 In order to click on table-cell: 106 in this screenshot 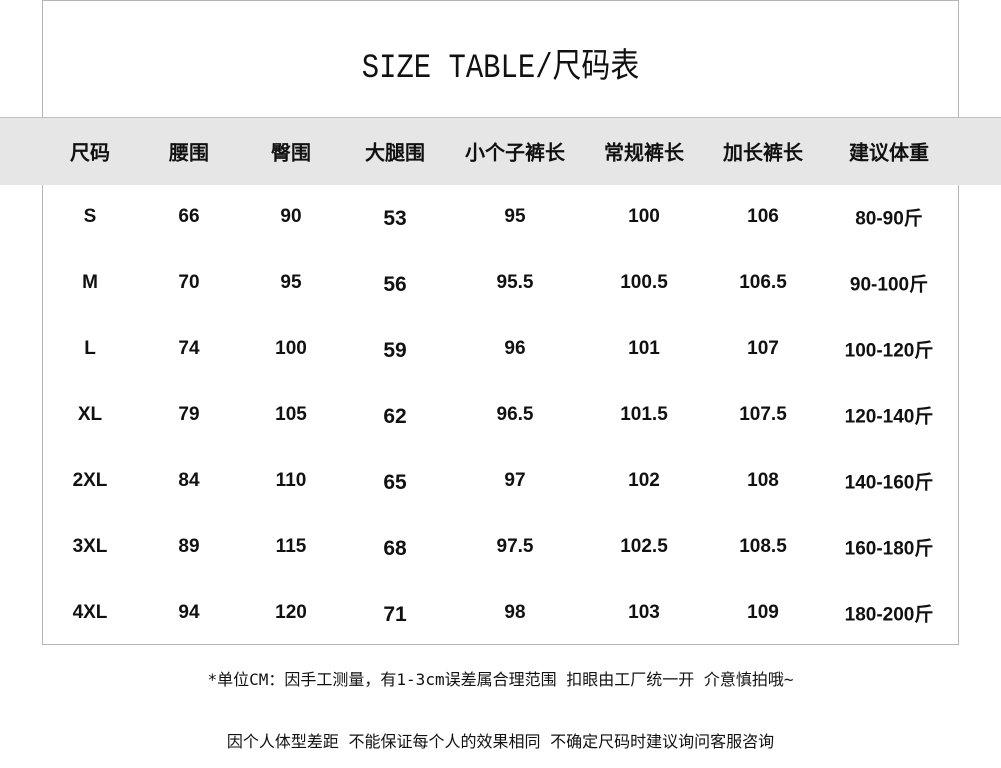, I will do `click(763, 216)`.